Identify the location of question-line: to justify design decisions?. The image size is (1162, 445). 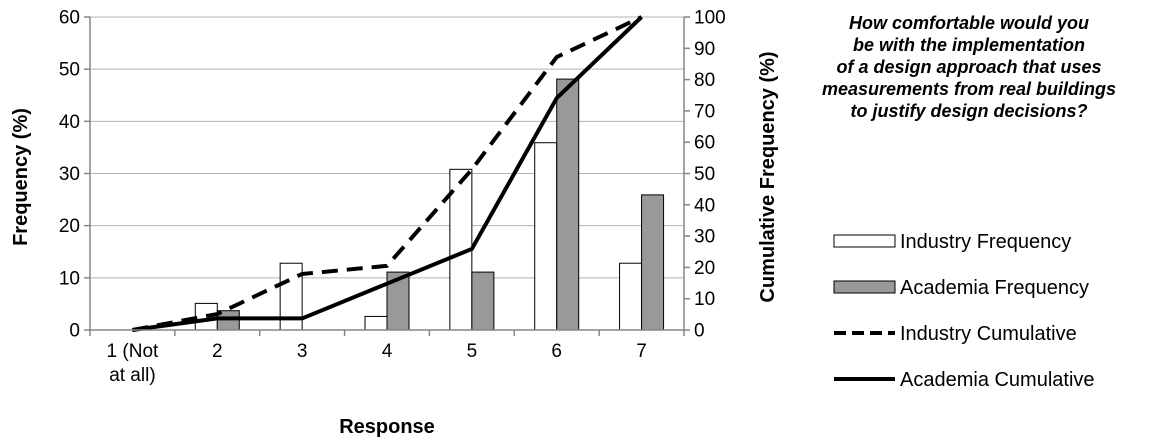
(969, 111).